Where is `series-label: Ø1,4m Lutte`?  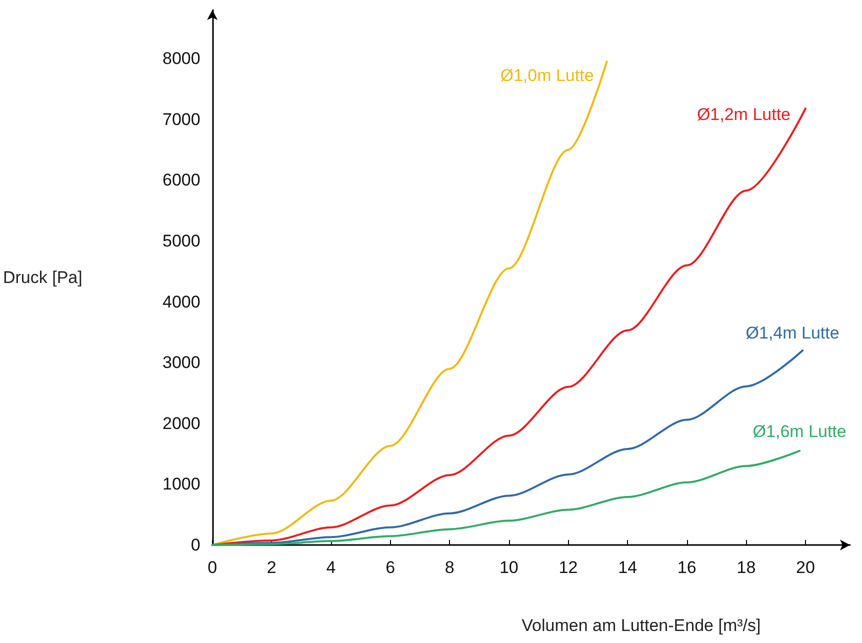
series-label: Ø1,4m Lutte is located at coordinates (793, 332).